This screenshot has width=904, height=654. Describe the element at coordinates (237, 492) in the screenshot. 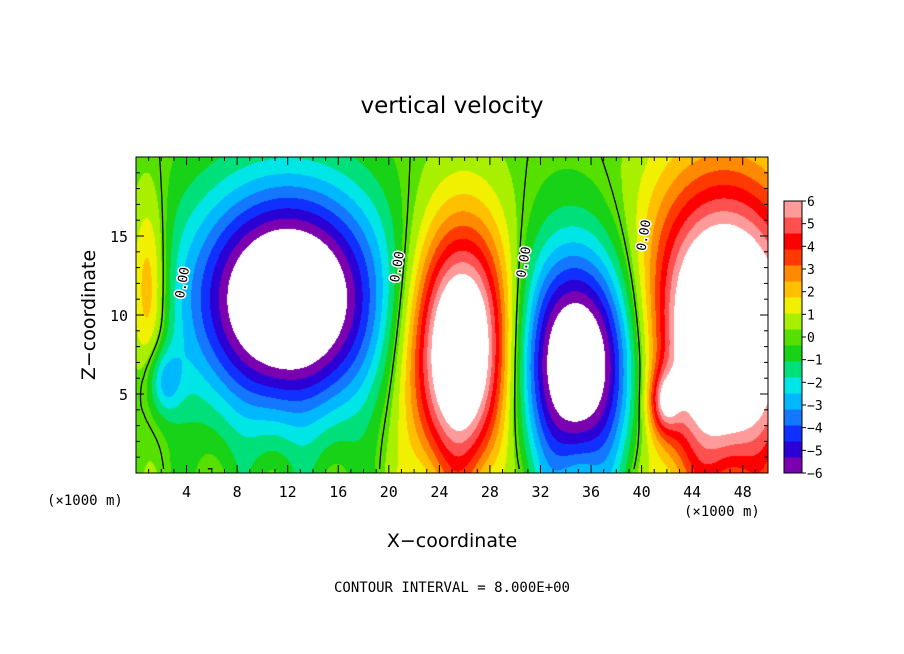

I see `x-tick-label: 8` at that location.